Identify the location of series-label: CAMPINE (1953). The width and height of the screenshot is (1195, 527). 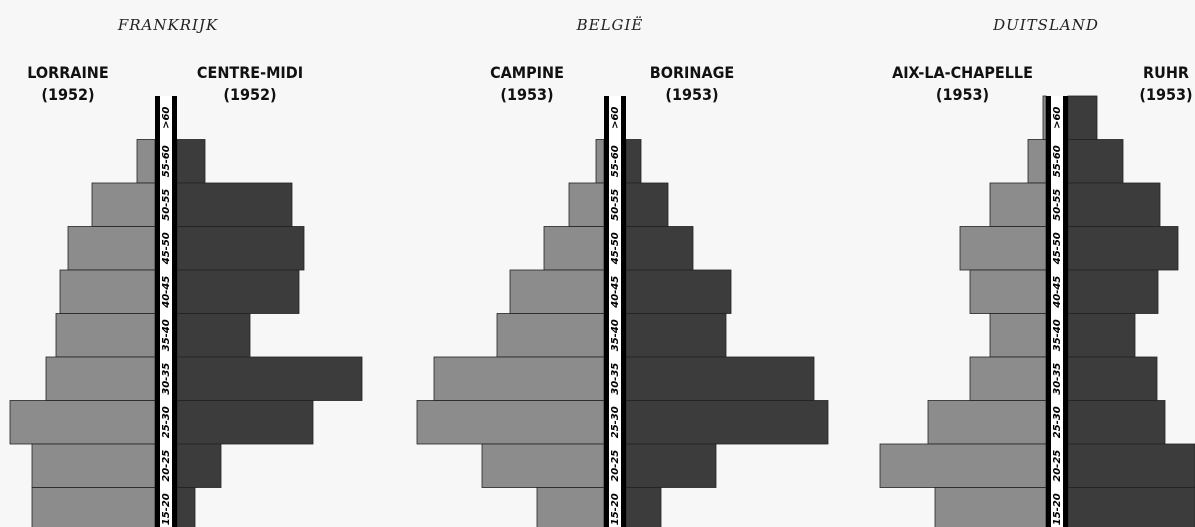
(527, 83).